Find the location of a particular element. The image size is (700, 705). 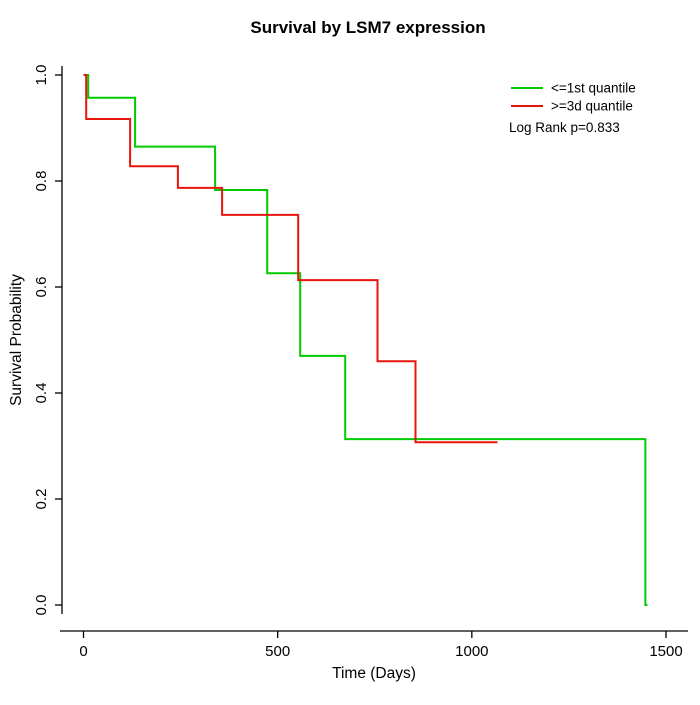

y-axis: 0.0 0.2 0.4 0.6 0.8 1.0 is located at coordinates (47, 340).